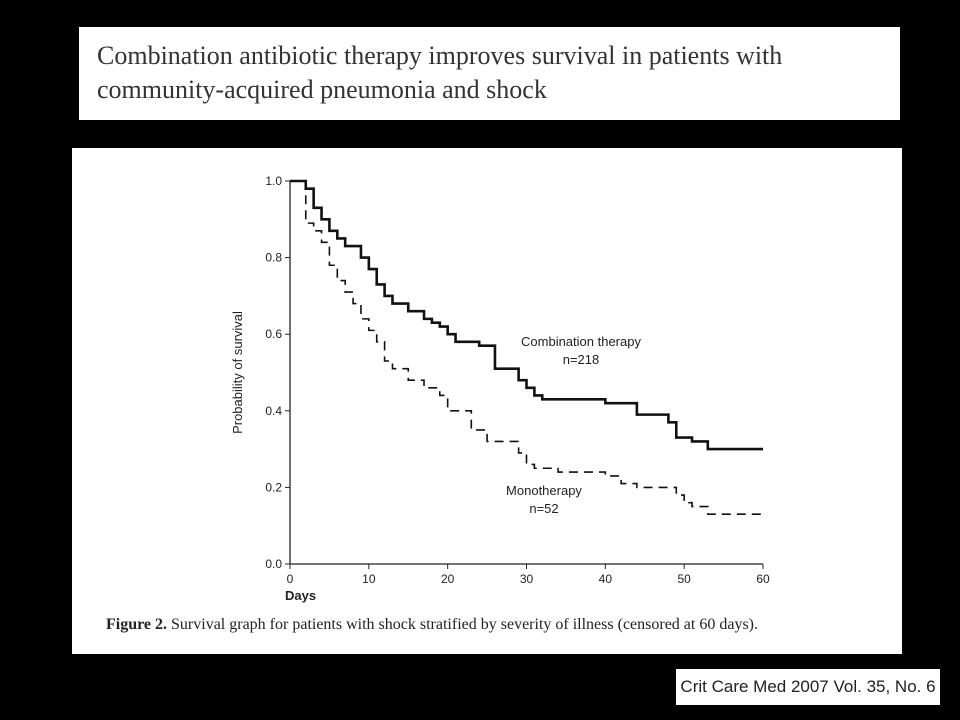 This screenshot has width=960, height=720. I want to click on x-axis-title: Days, so click(300, 595).